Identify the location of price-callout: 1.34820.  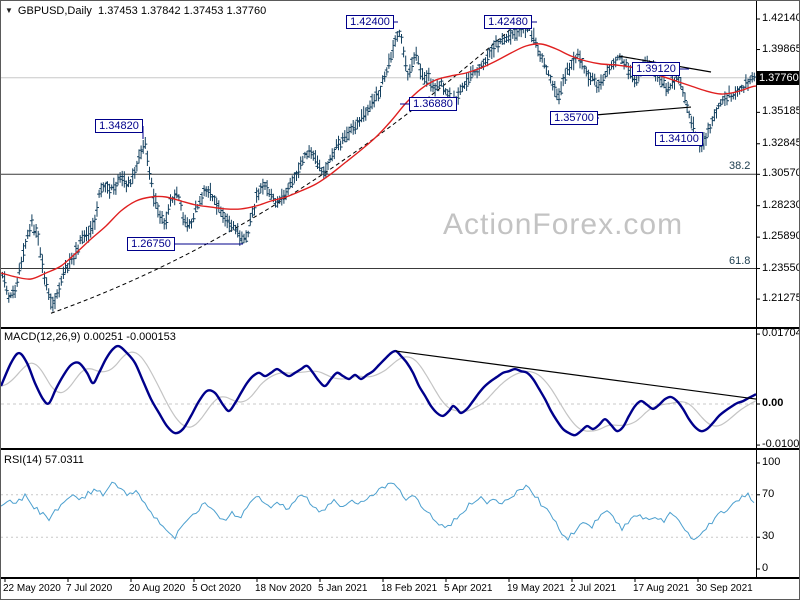
(119, 126).